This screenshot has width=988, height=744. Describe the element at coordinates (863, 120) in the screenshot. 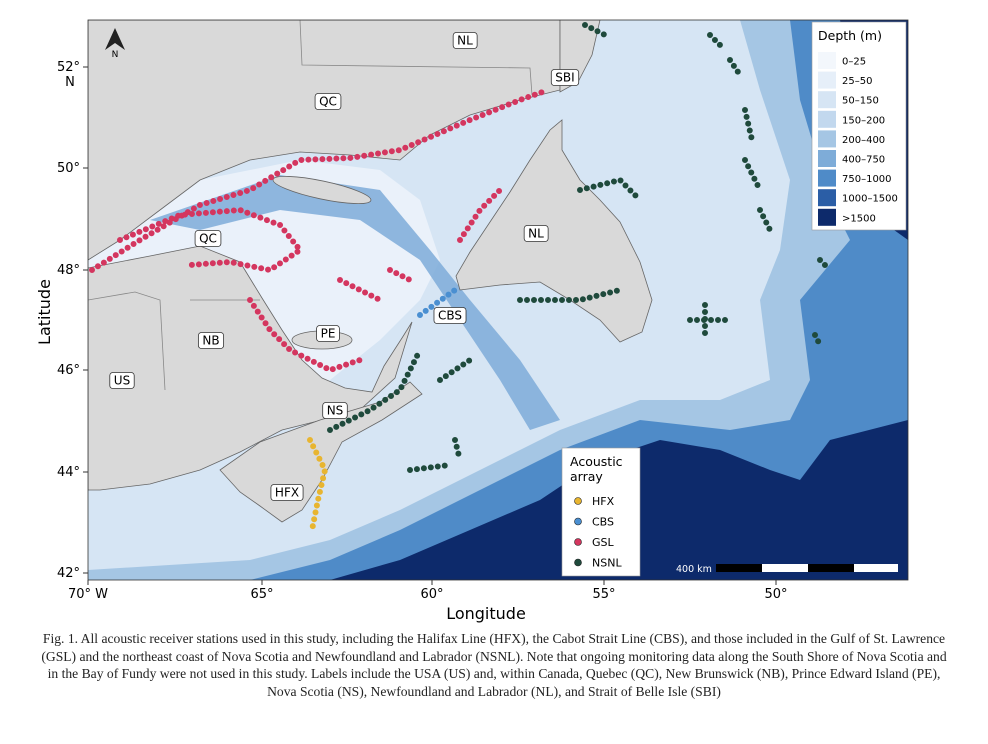

I see `depth-label: 150–200` at that location.